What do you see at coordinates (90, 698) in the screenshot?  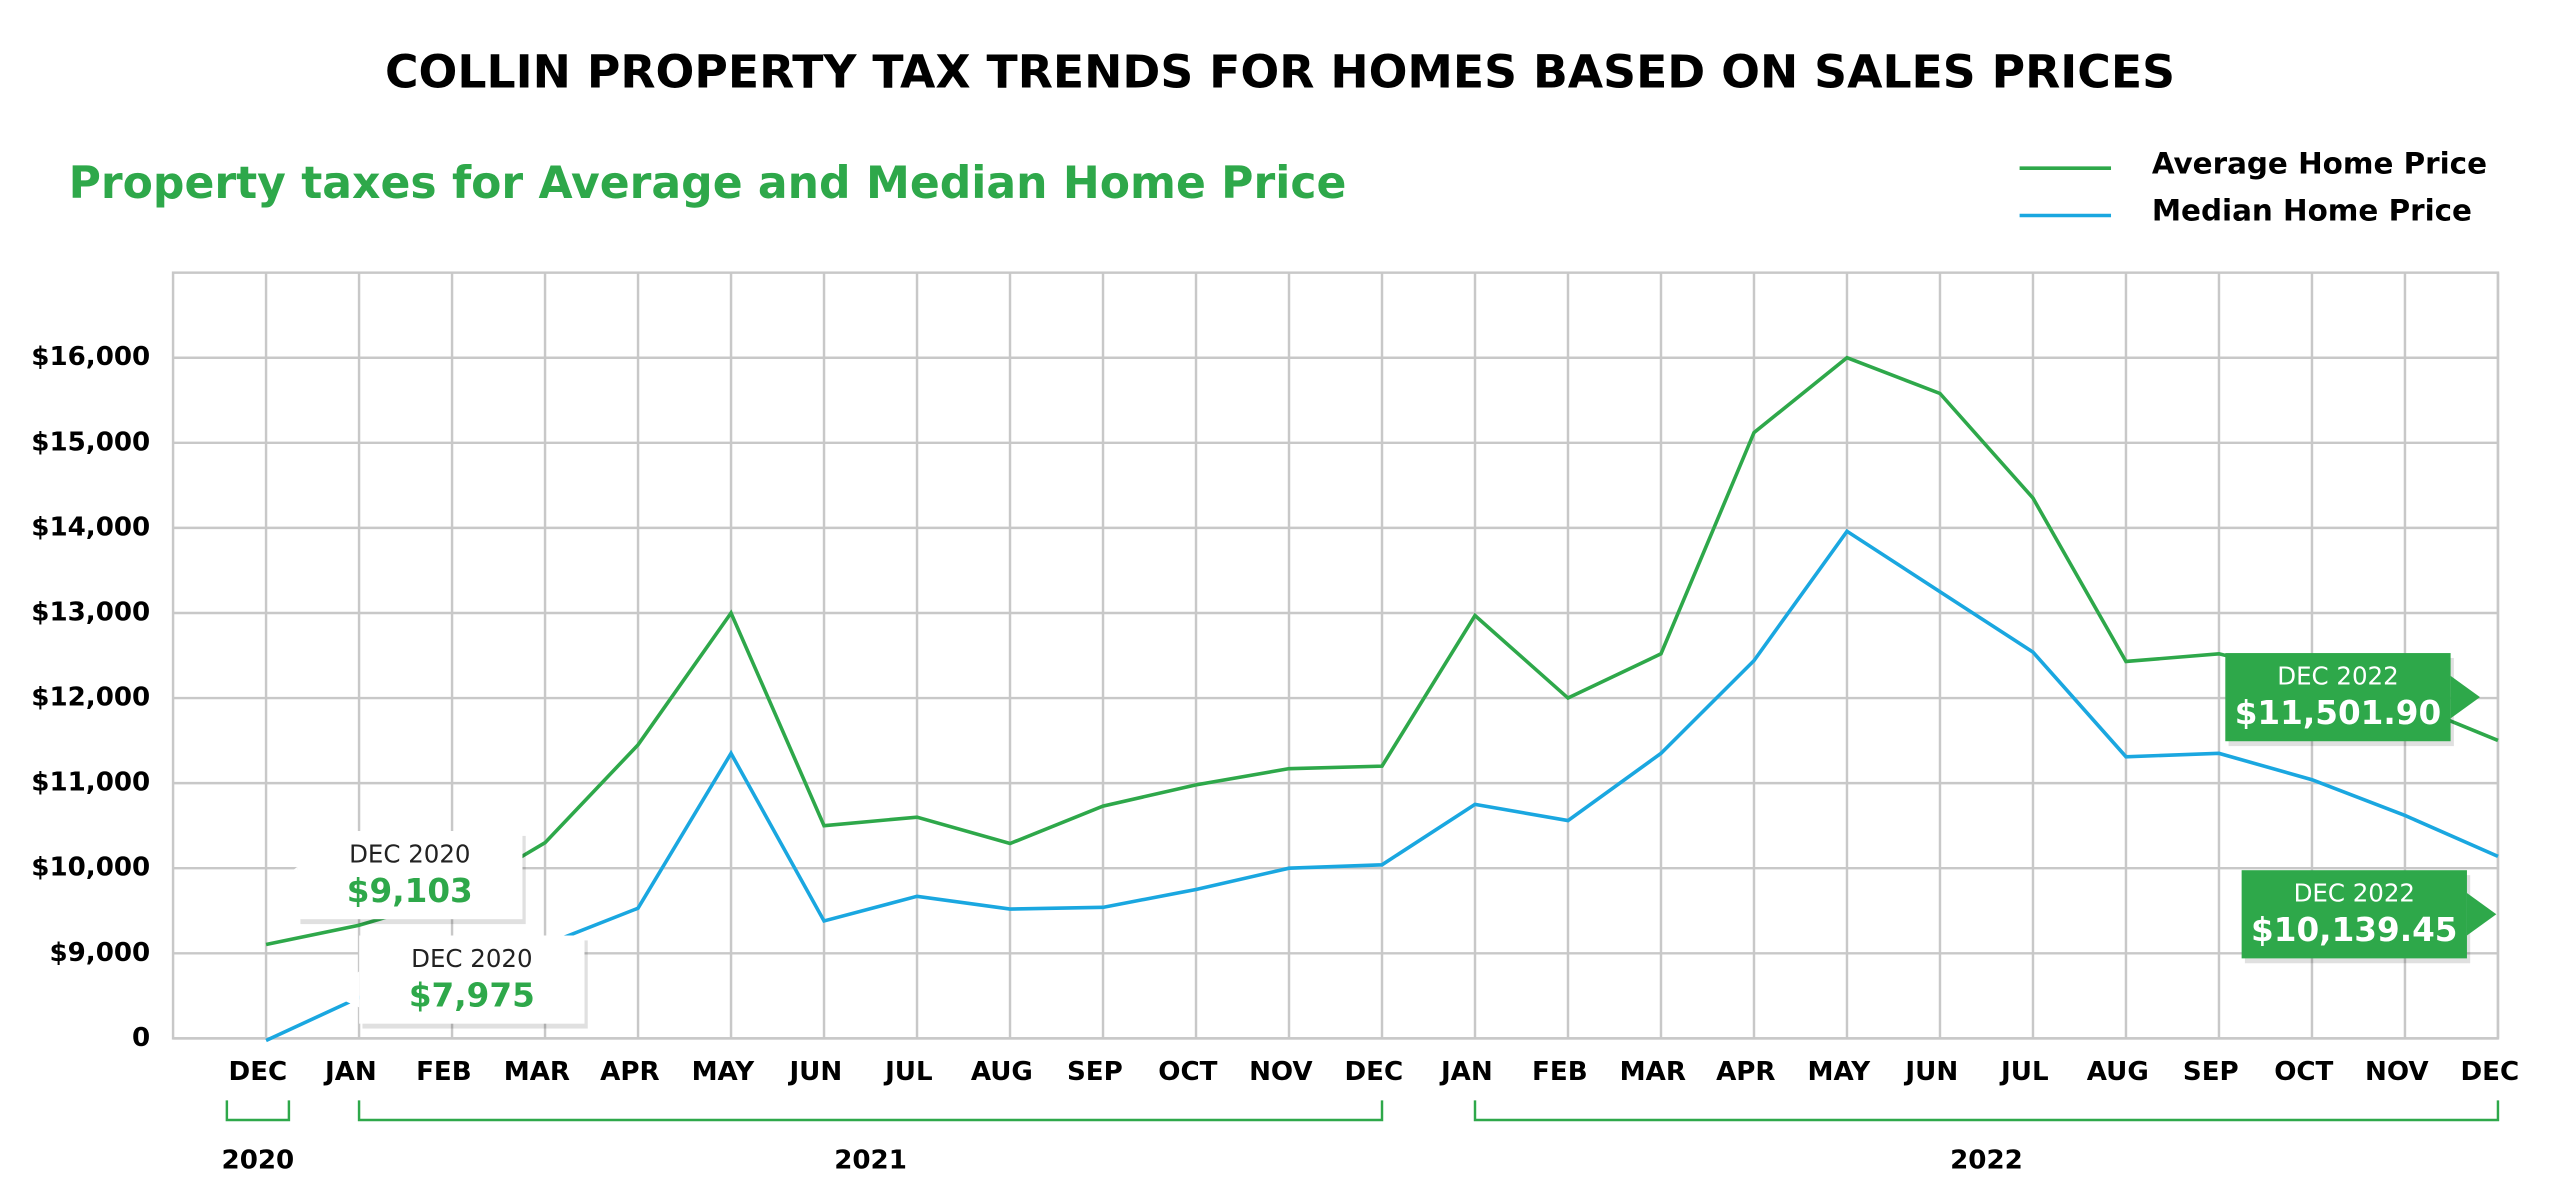 I see `y-tick-label: $12,000` at bounding box center [90, 698].